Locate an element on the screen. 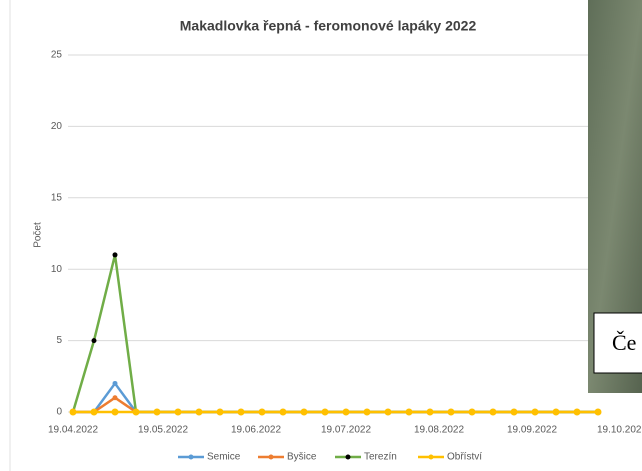 The width and height of the screenshot is (642, 471). y-tick-label: 25 is located at coordinates (57, 55).